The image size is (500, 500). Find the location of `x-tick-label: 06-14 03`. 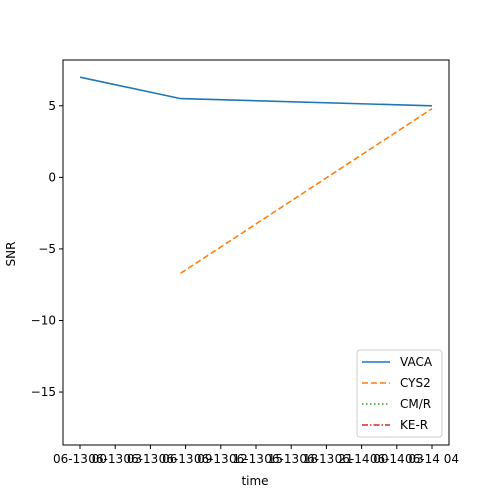

x-tick-label: 06-14 03 is located at coordinates (397, 459).